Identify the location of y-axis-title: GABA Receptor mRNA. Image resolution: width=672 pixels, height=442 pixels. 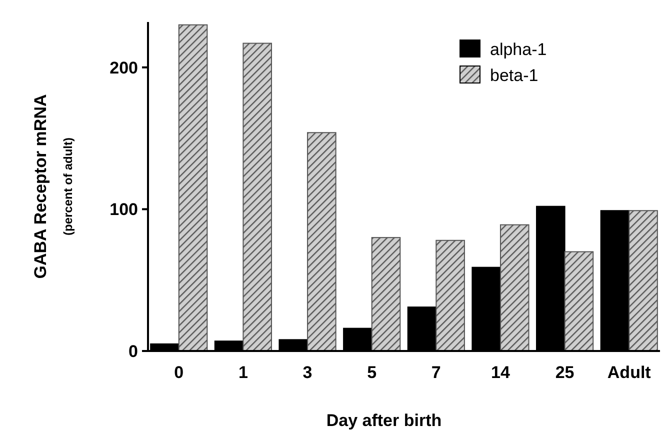
(40, 186).